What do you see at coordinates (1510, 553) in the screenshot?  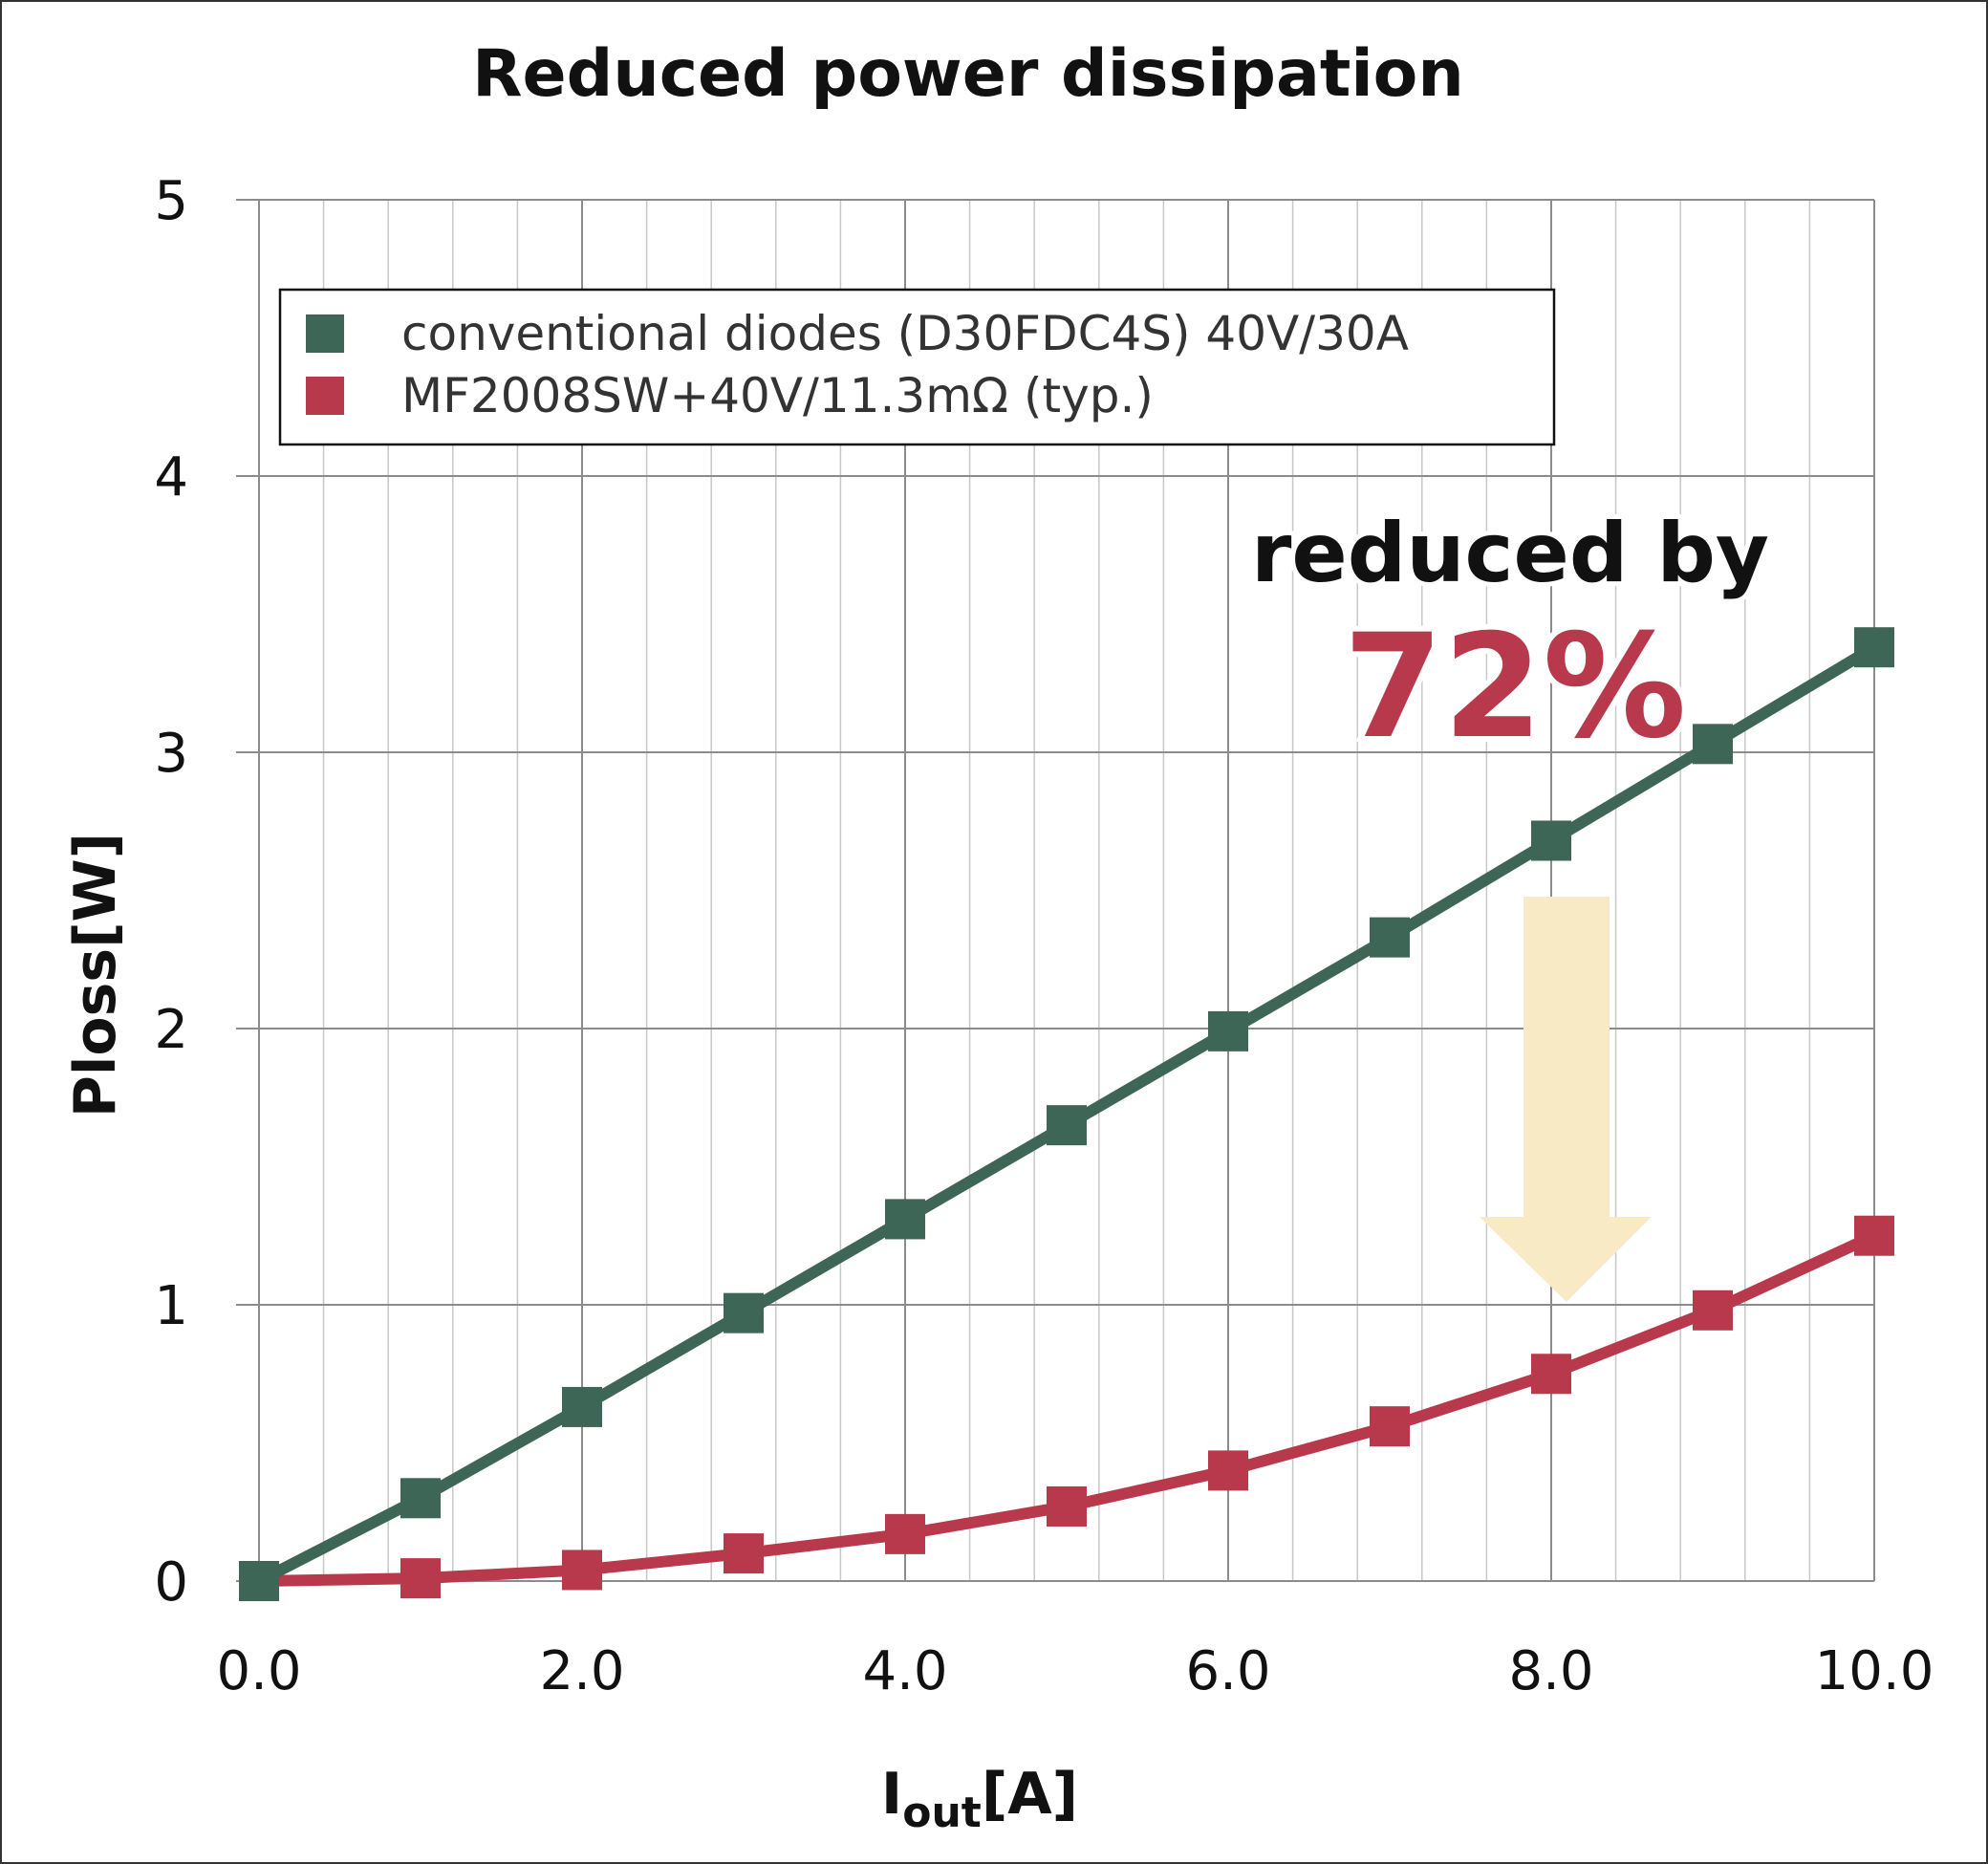 I see `annotation-reduced-by: reduced by` at bounding box center [1510, 553].